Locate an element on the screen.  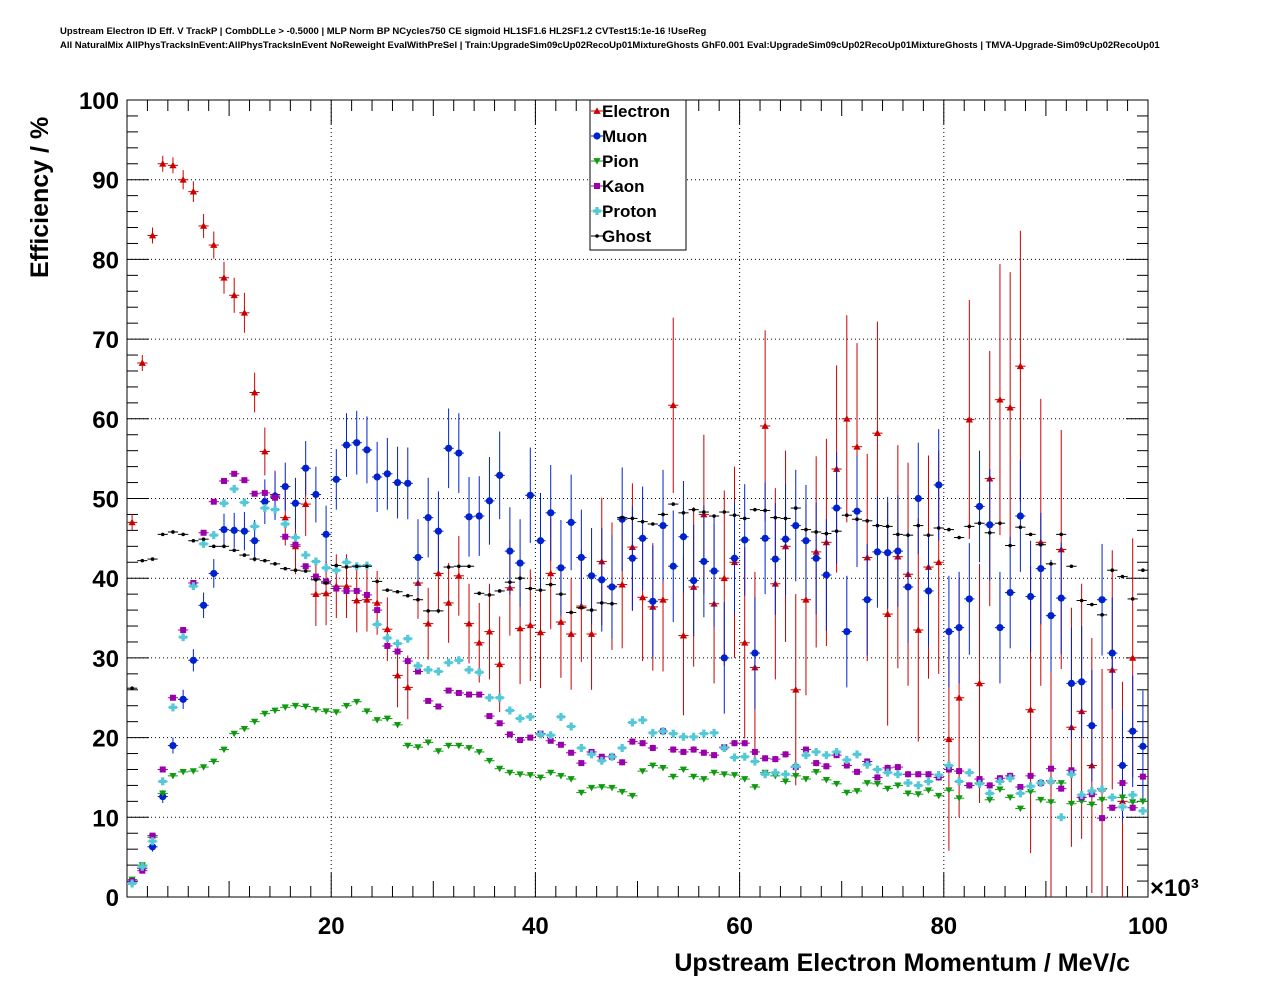
y-tick-labels: 0 10 20 30 40 50 60 70 80 90 100 is located at coordinates (99, 500).